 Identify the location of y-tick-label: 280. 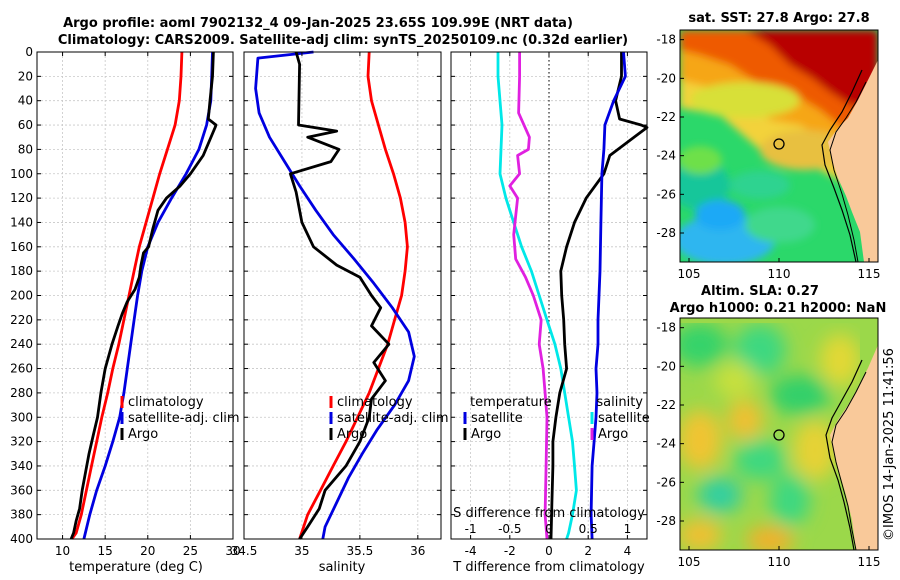
(21, 393).